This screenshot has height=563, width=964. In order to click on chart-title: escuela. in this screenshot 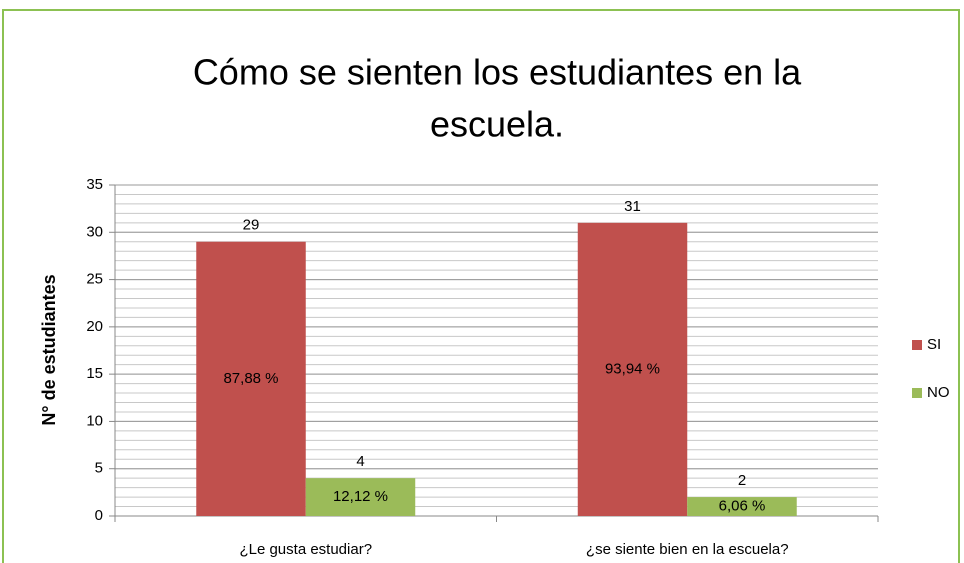, I will do `click(497, 124)`.